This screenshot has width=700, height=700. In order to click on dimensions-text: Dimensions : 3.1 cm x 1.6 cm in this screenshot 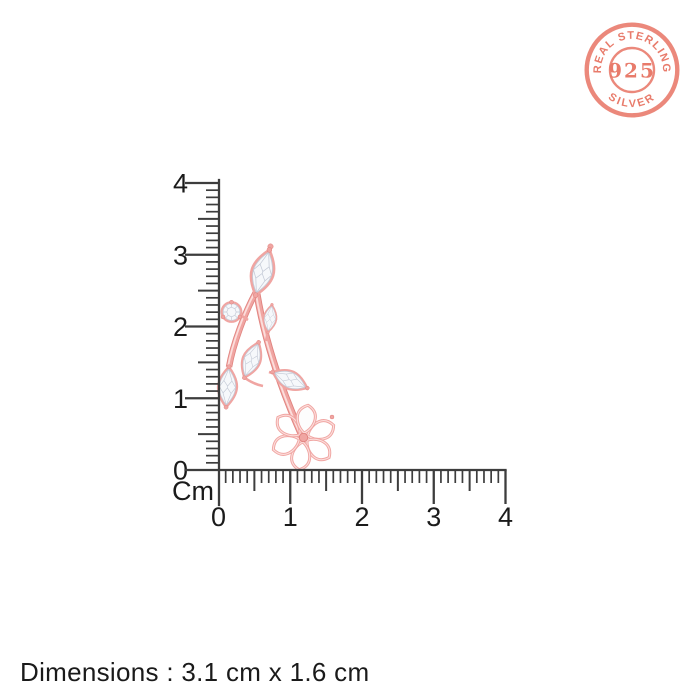, I will do `click(195, 672)`.